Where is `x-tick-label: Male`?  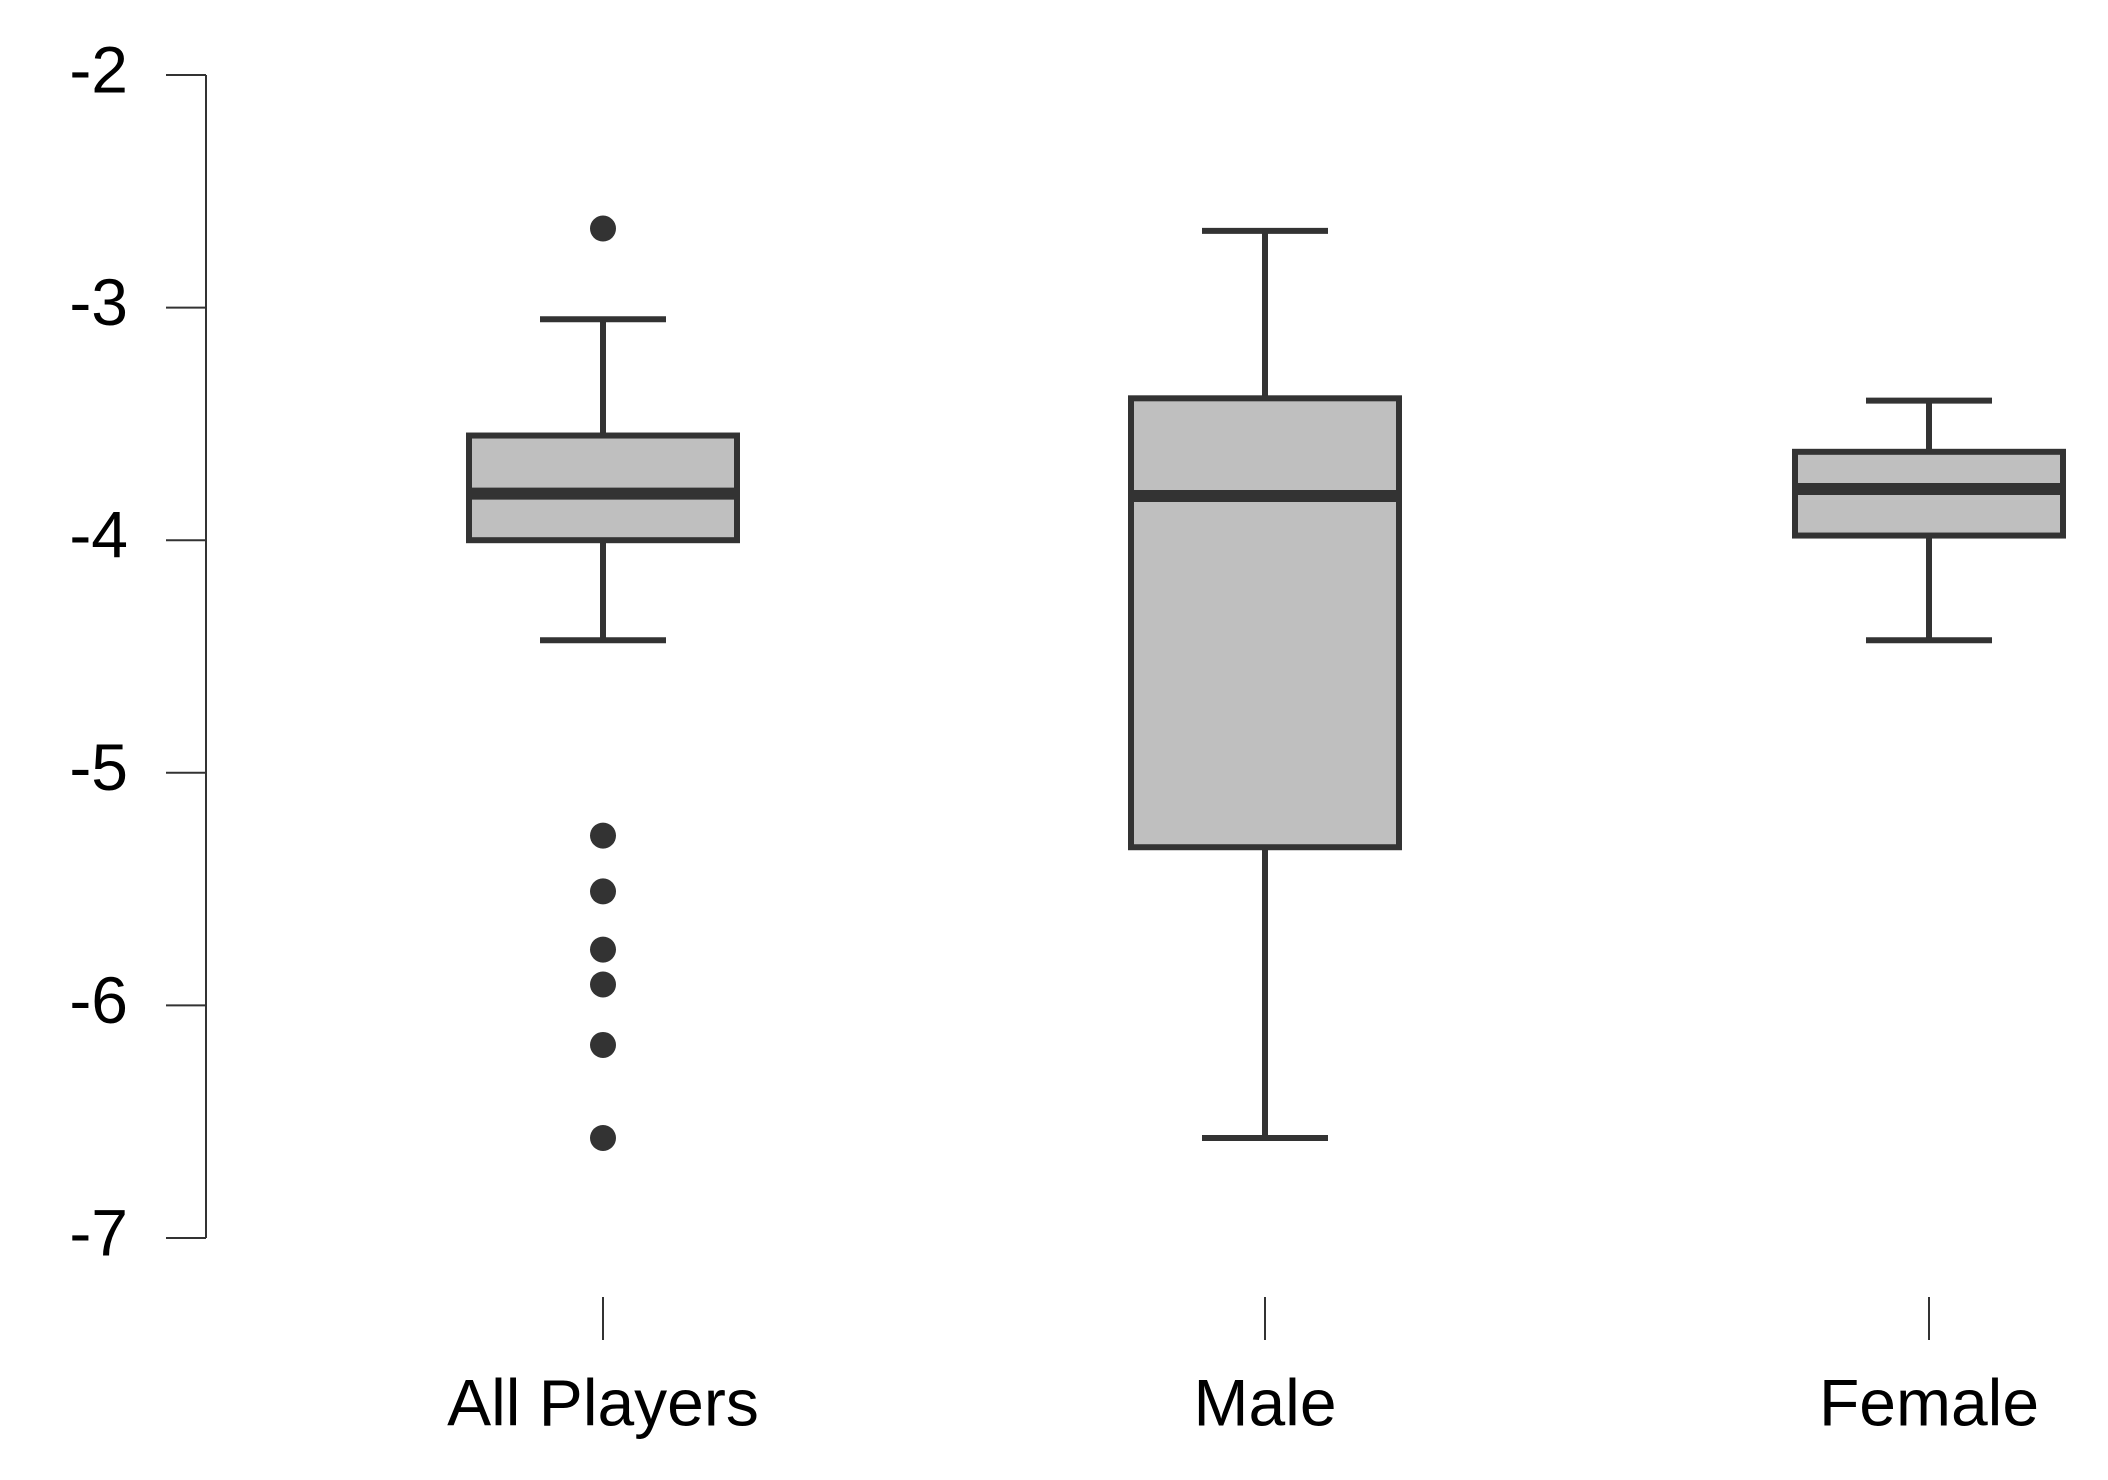
x-tick-label: Male is located at coordinates (1264, 1402).